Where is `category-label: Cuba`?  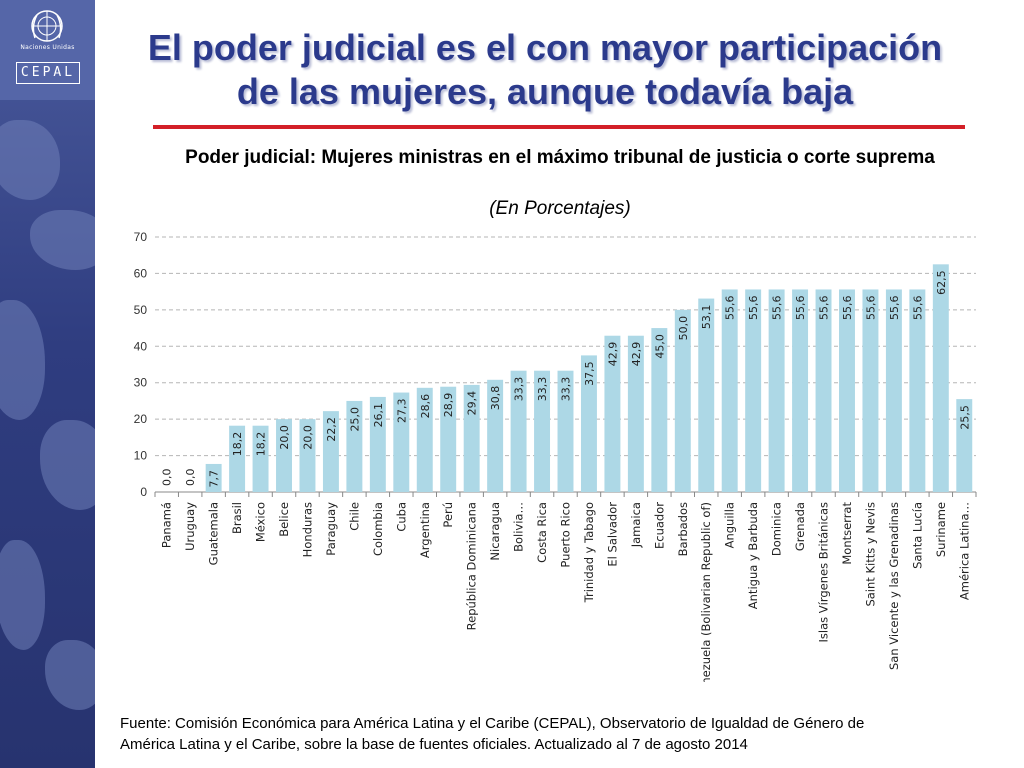
category-label: Cuba is located at coordinates (401, 517).